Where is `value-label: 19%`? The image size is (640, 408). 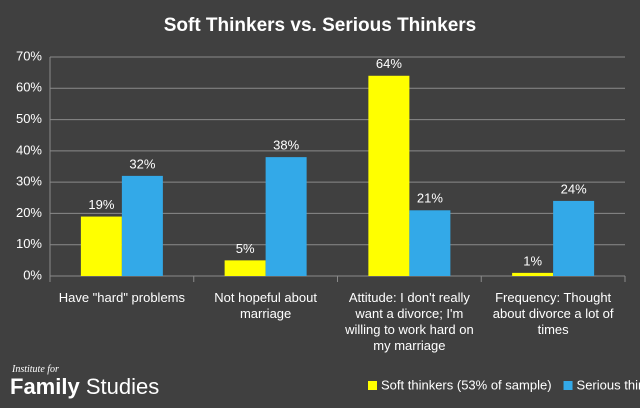 value-label: 19% is located at coordinates (101, 204).